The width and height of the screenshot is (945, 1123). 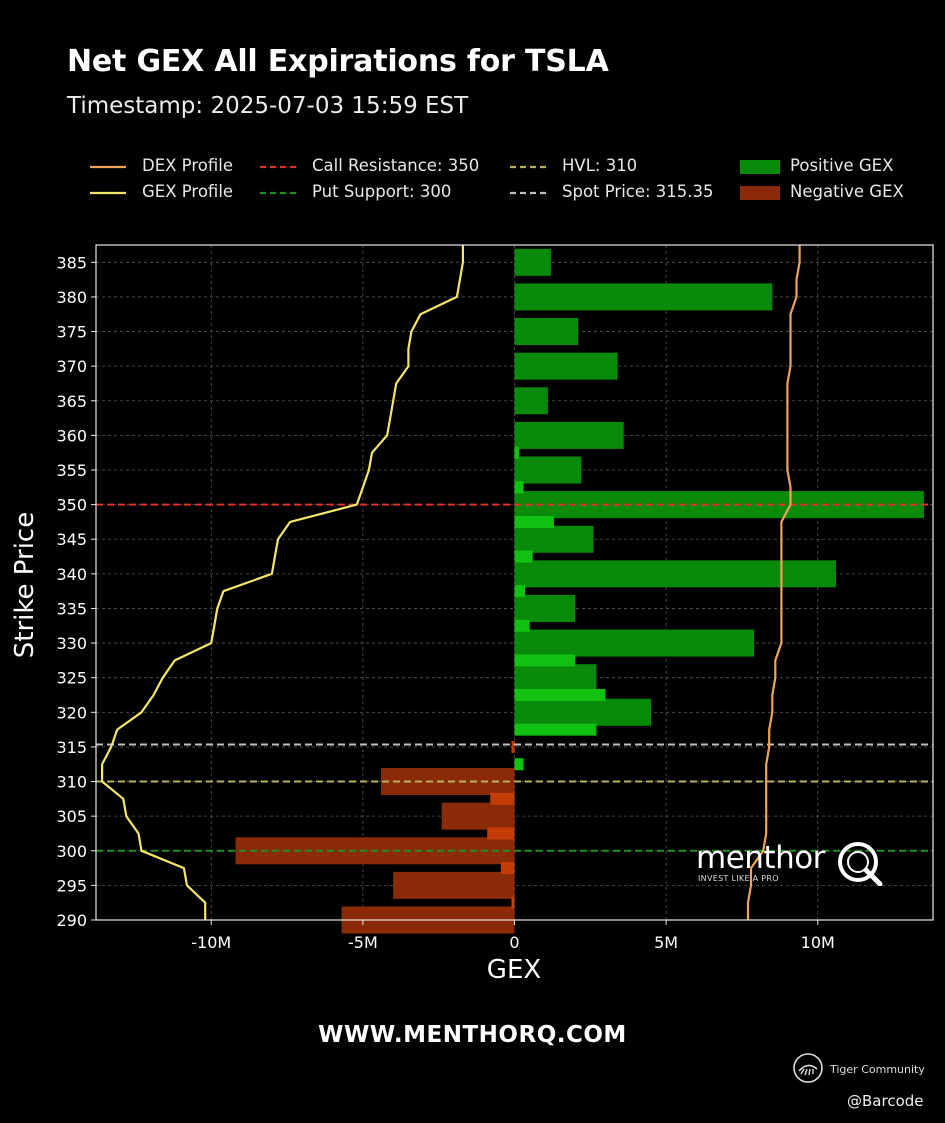 I want to click on chart-title: Net GEX All Expirations for TSLA, so click(x=338, y=61).